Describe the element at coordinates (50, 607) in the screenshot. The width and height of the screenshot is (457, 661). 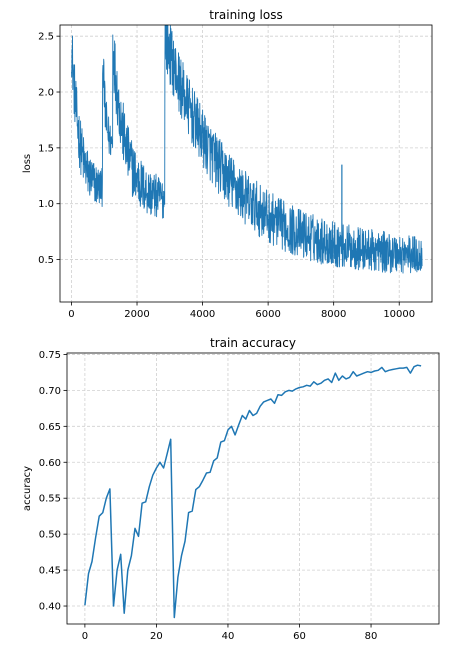
I see `y-tick-label: 0.40` at that location.